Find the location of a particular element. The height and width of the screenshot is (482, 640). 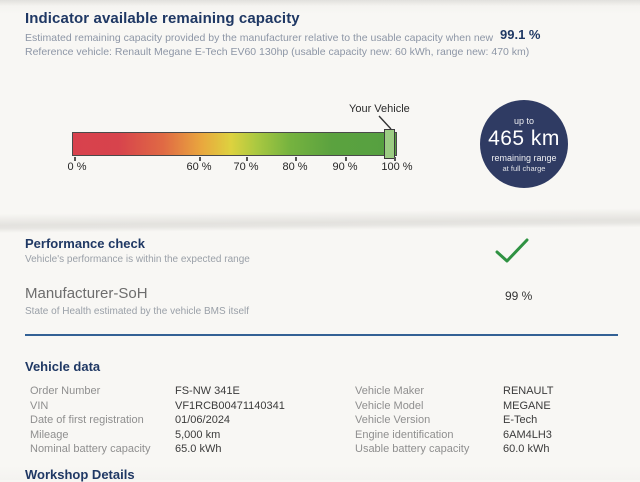

section-divider is located at coordinates (321, 335).